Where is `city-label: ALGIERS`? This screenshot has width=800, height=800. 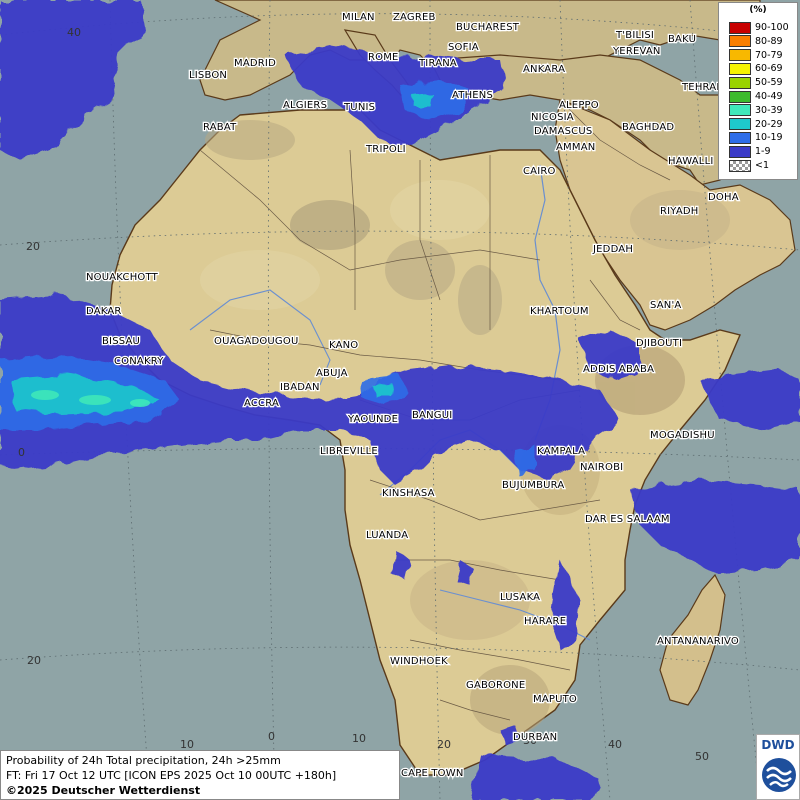
city-label: ALGIERS is located at coordinates (305, 105).